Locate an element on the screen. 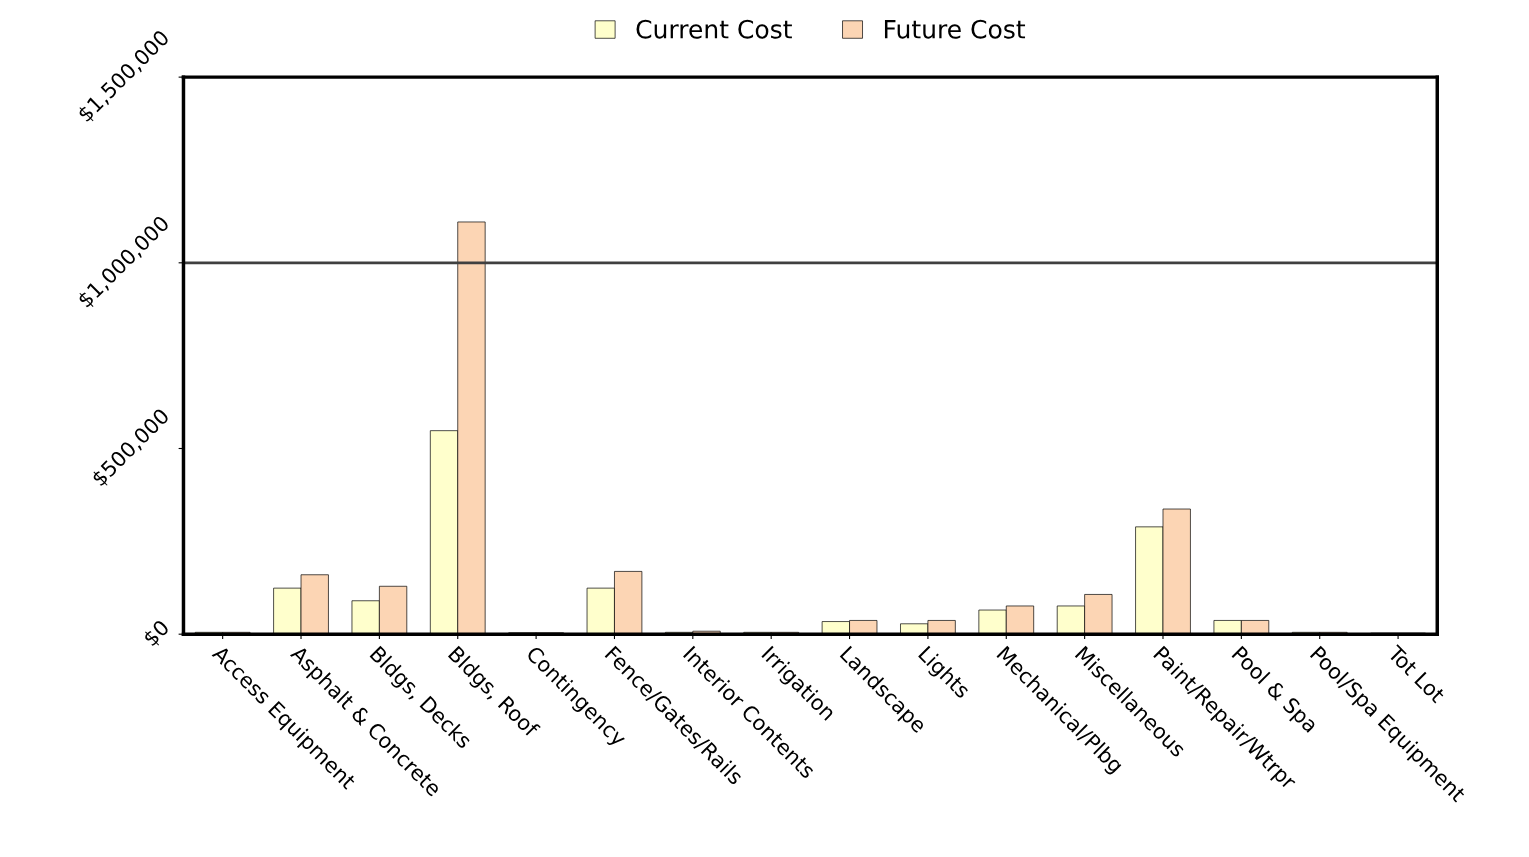  legend-label: Current Cost is located at coordinates (714, 29).